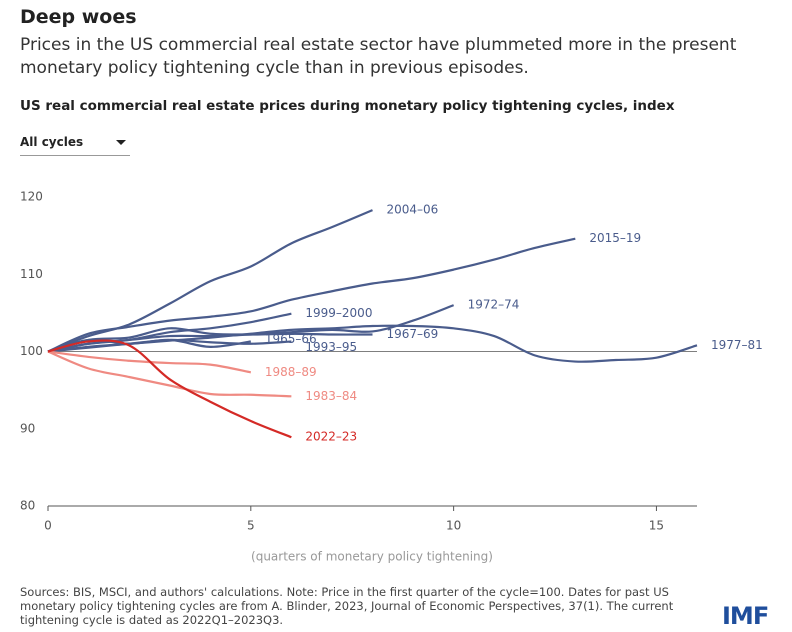  Describe the element at coordinates (338, 313) in the screenshot. I see `series-label: 1999–2000` at that location.